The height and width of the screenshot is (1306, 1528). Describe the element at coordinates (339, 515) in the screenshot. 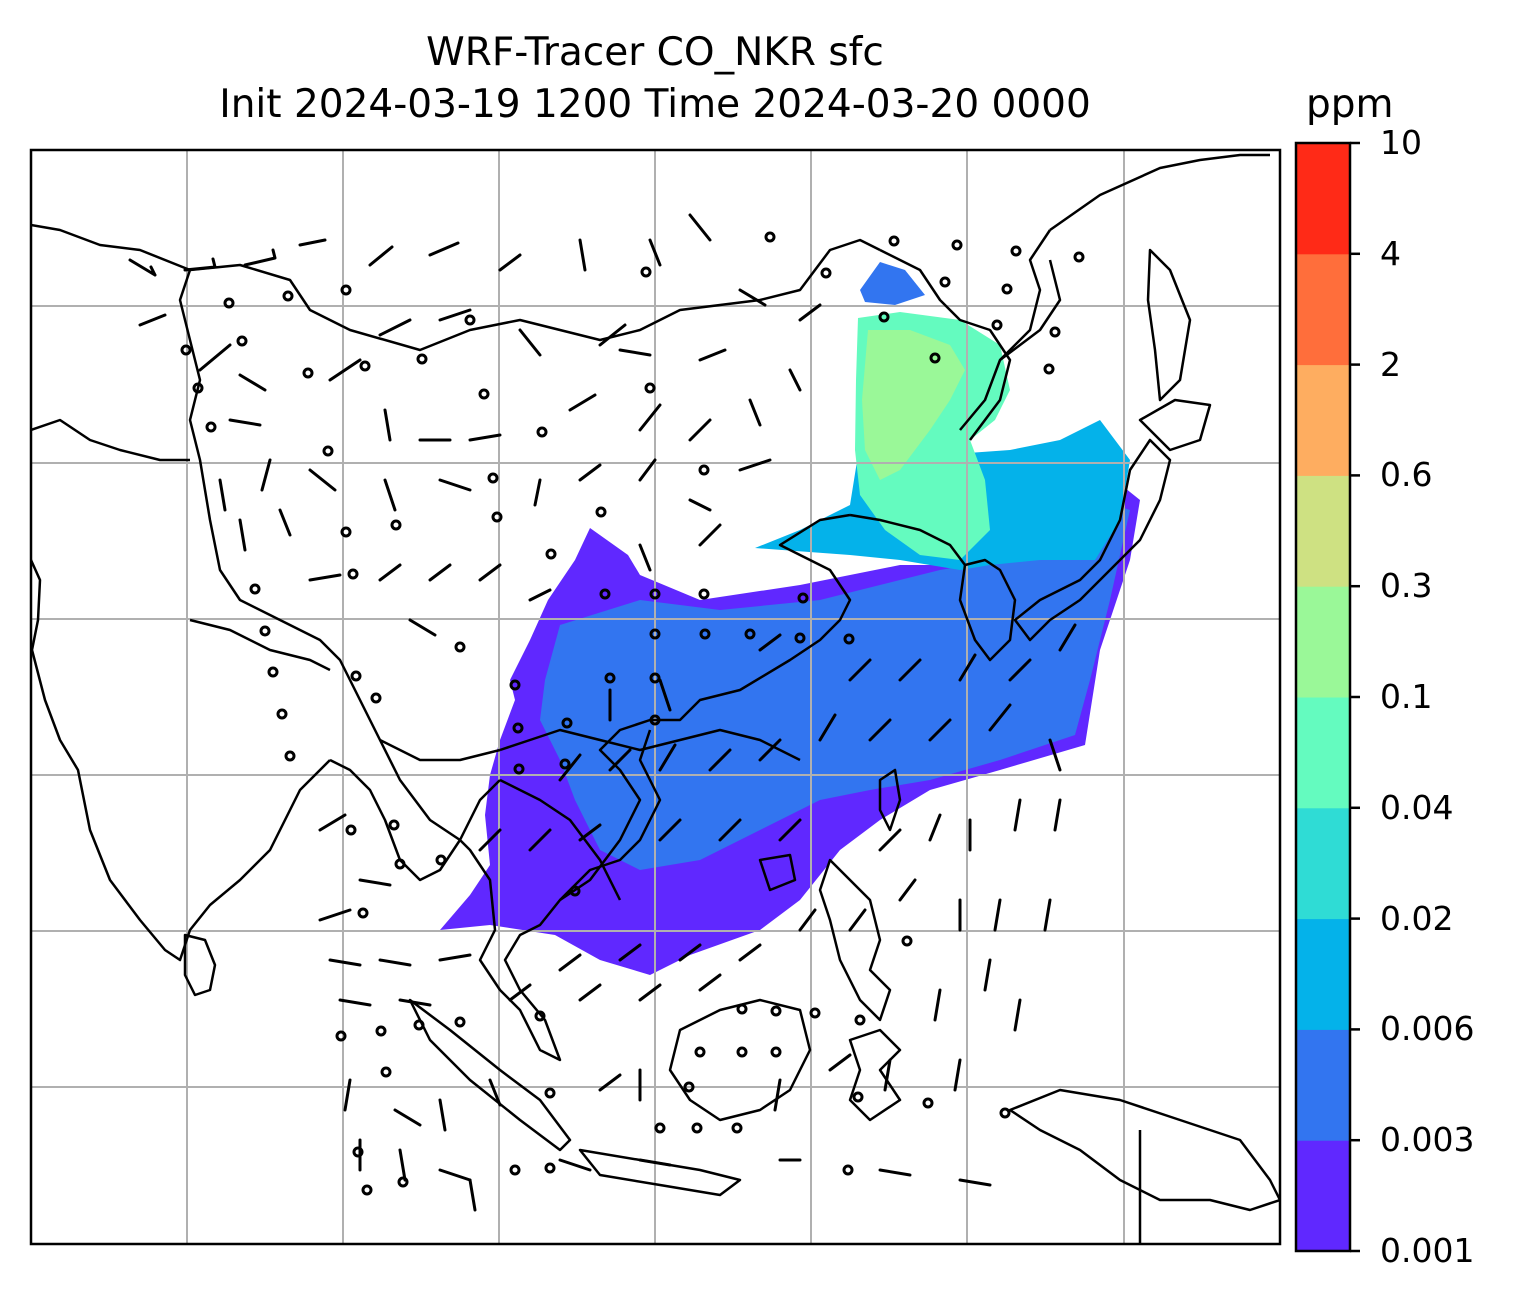

I see `border-china-west` at that location.